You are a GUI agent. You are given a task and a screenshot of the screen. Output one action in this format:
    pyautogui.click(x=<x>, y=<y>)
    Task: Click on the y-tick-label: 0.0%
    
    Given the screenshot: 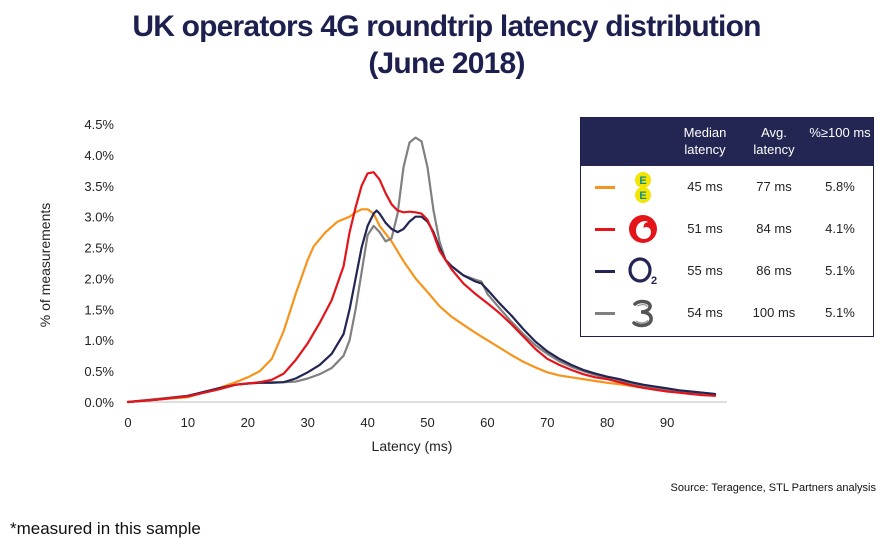 What is the action you would take?
    pyautogui.click(x=99, y=402)
    